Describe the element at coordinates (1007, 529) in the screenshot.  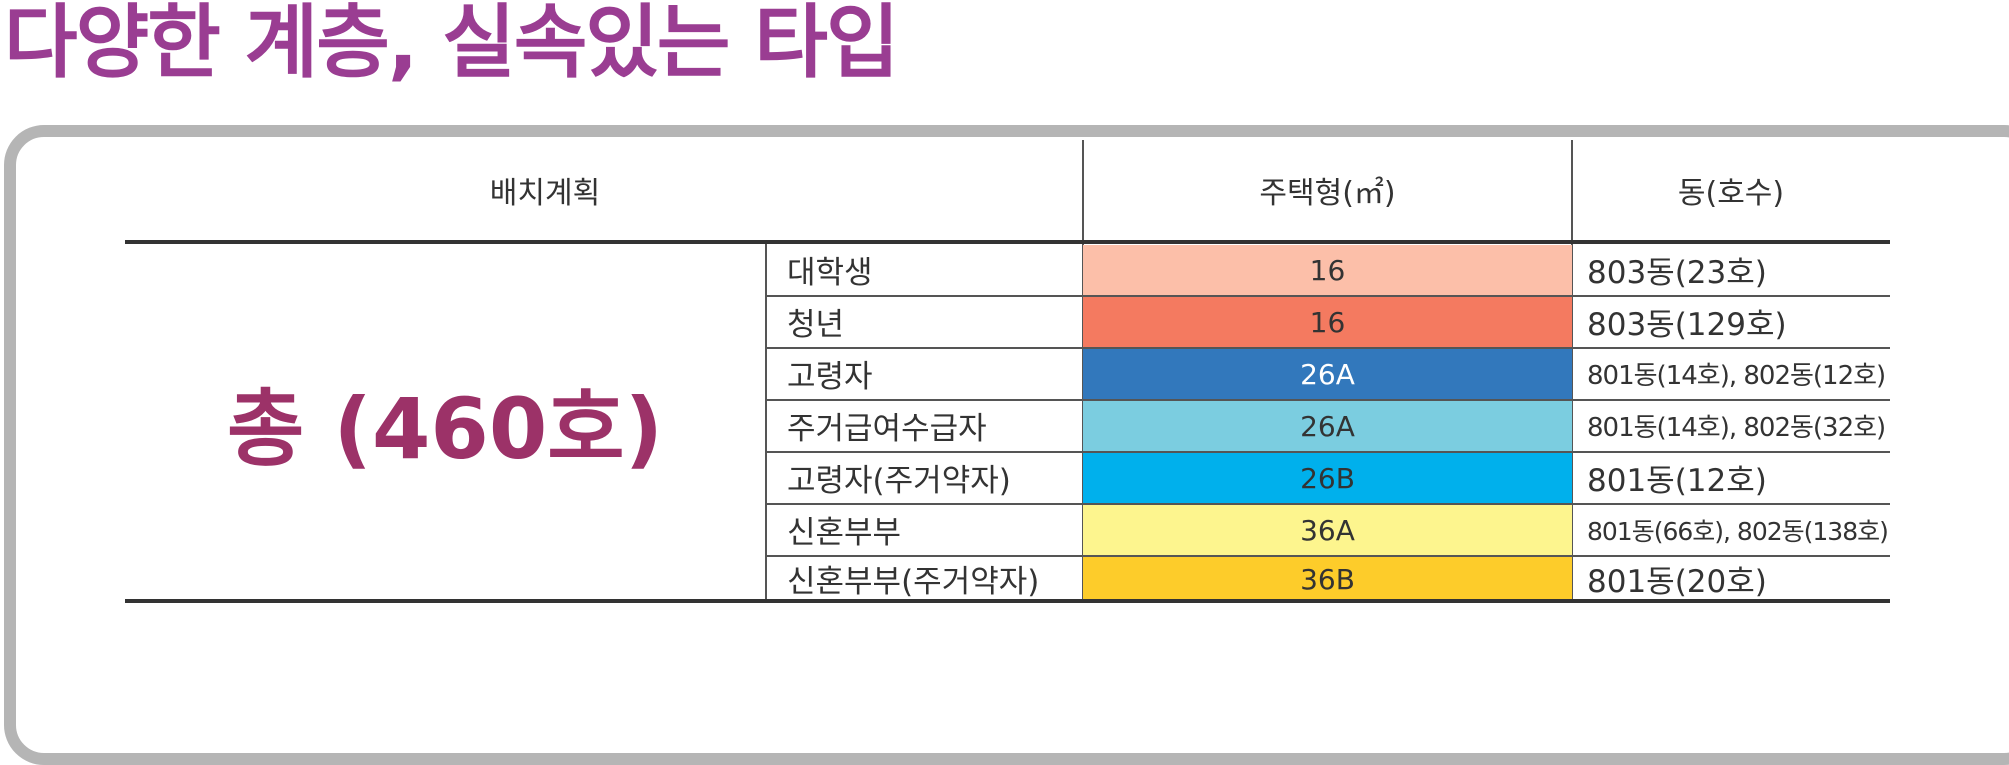
I see `table-row: 신혼부부 36A 801동(66호), 802동(138호)` at that location.